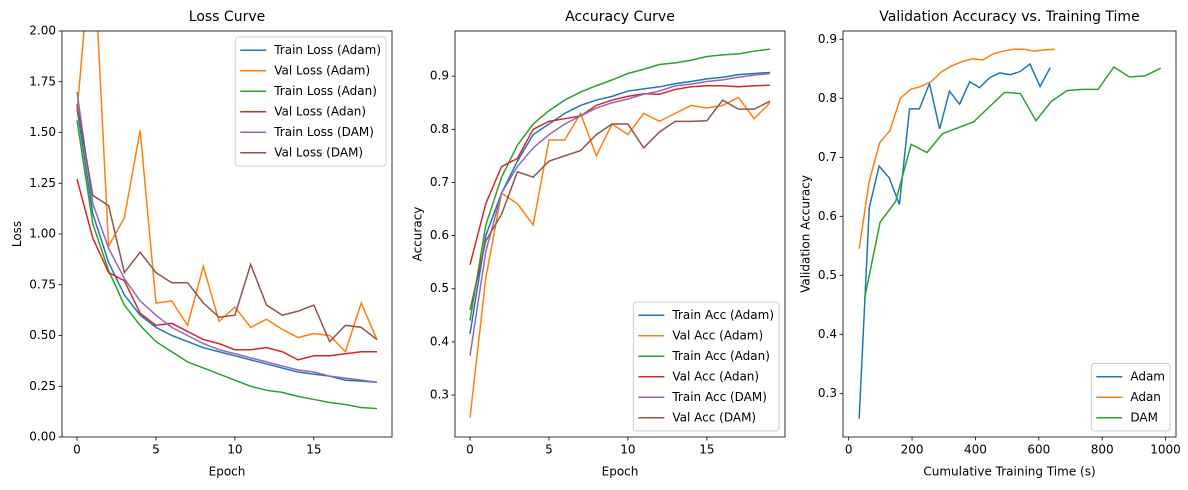 This screenshot has height=490, width=1188. What do you see at coordinates (1009, 472) in the screenshot?
I see `x-axis-label: Cumulative Training Time (s)` at bounding box center [1009, 472].